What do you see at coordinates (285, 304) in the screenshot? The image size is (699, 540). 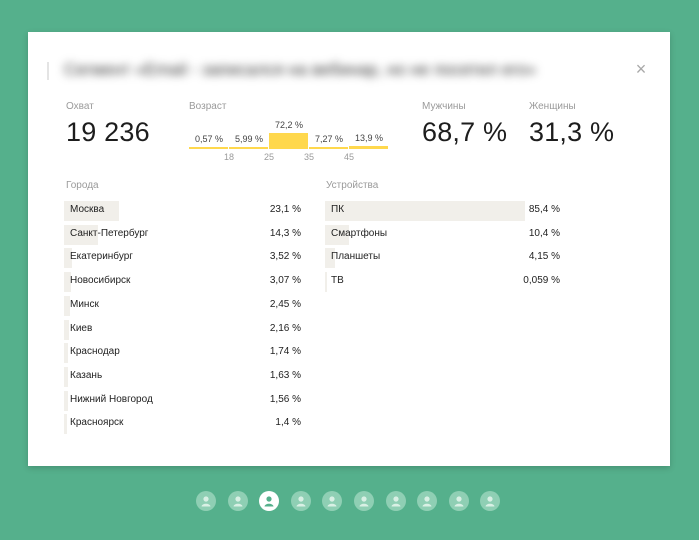 I see `city-percent: 2,45 %` at bounding box center [285, 304].